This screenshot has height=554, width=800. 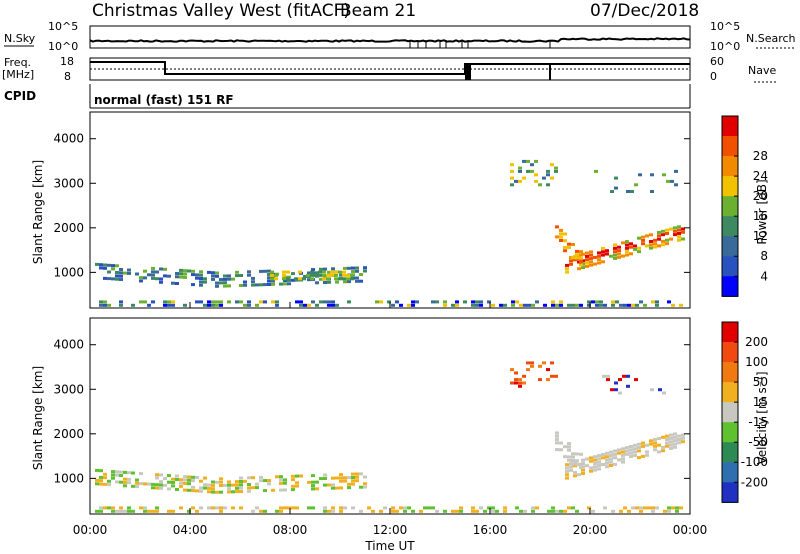 I want to click on colorbar-tick-label: 50, so click(x=760, y=382).